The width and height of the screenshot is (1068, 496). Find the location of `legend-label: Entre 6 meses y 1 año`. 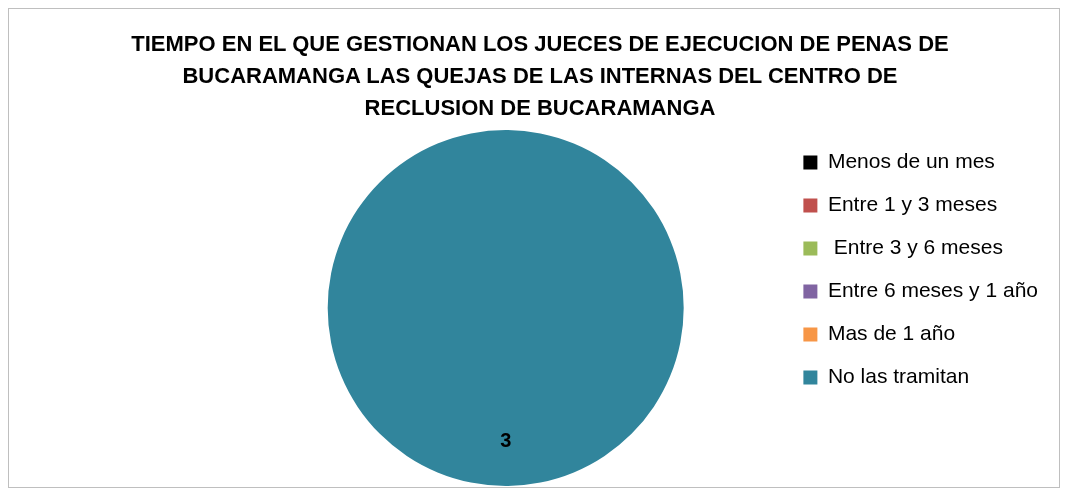

legend-label: Entre 6 meses y 1 año is located at coordinates (933, 290).